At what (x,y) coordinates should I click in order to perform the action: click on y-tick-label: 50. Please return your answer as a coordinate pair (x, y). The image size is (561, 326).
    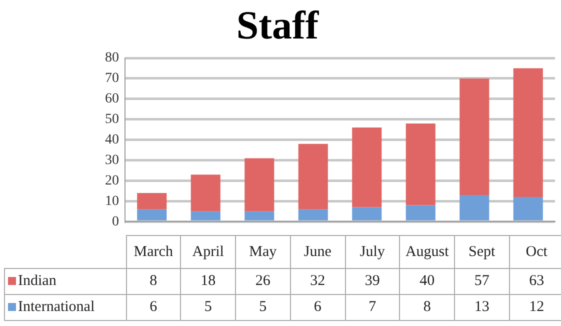
    Looking at the image, I should click on (112, 120).